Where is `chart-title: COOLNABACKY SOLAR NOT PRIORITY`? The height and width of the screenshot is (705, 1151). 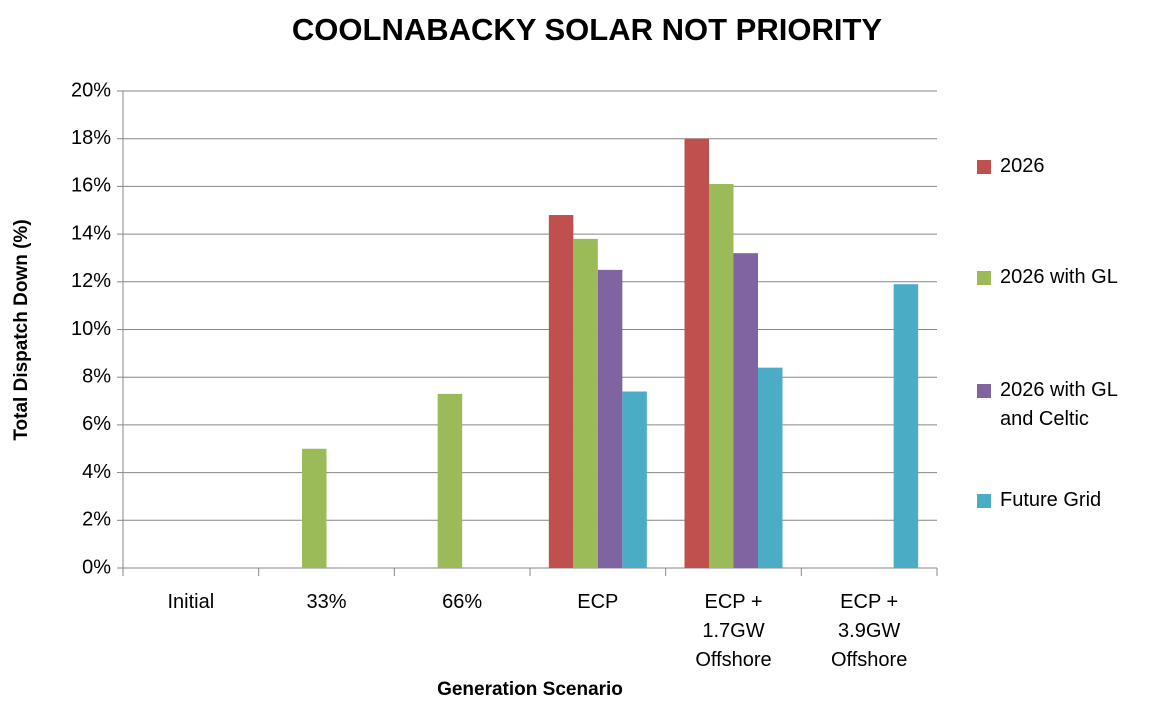
chart-title: COOLNABACKY SOLAR NOT PRIORITY is located at coordinates (587, 29).